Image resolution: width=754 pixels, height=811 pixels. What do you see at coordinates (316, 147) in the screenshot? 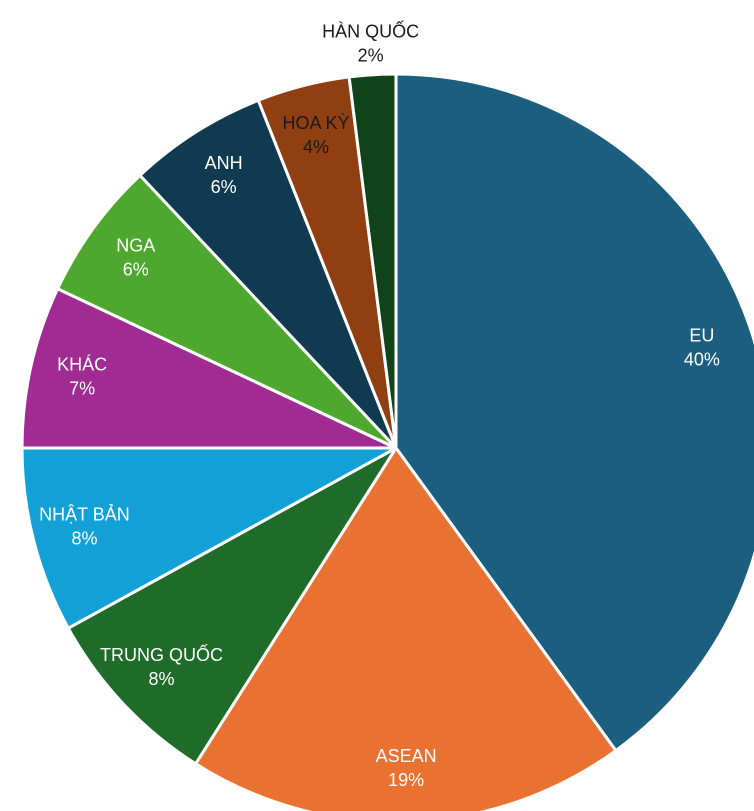
I see `slice-value-label: 4%` at bounding box center [316, 147].